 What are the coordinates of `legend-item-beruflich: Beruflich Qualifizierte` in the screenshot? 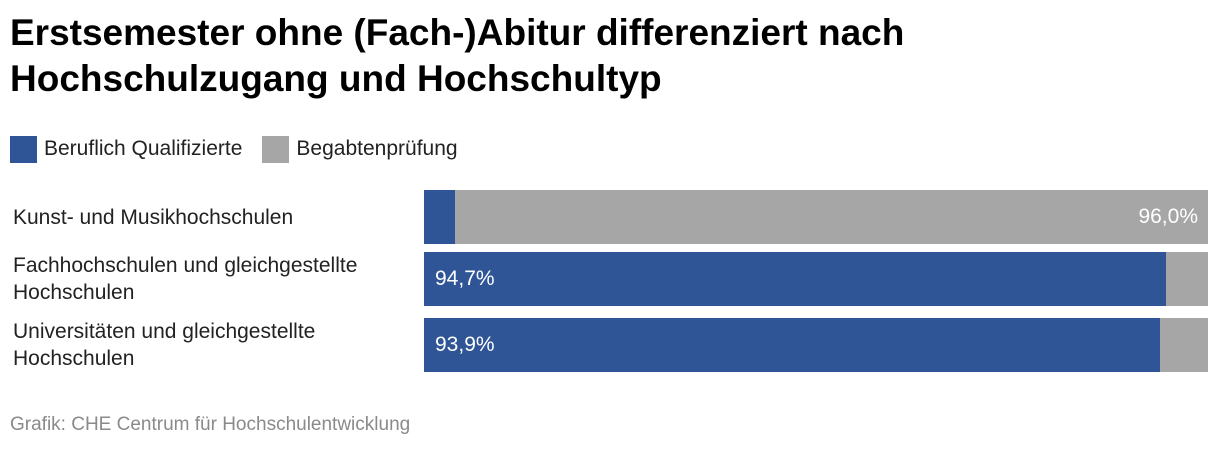 It's located at (126, 149).